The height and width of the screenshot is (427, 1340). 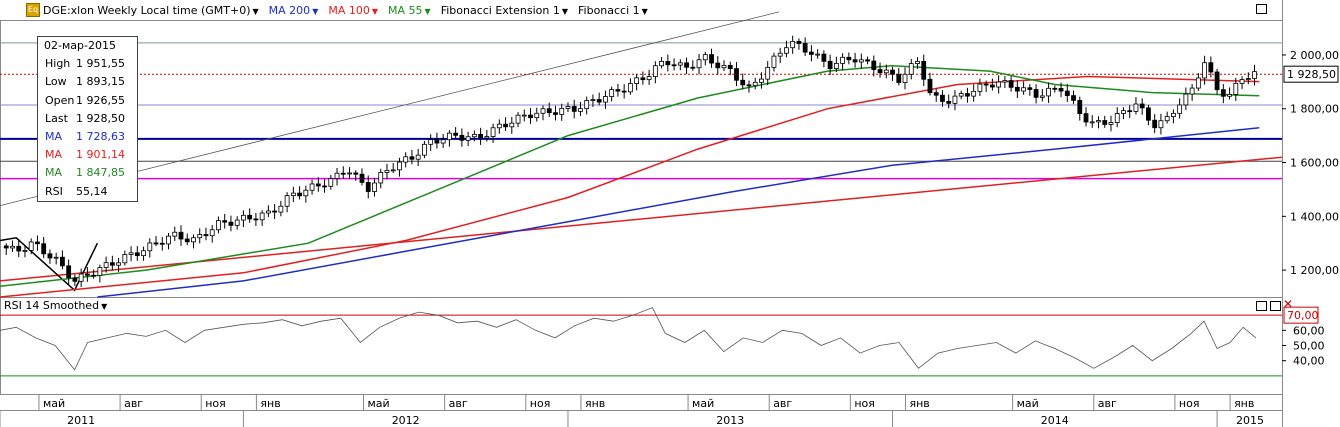 What do you see at coordinates (1314, 55) in the screenshot?
I see `y-tick-label: 2 000,00` at bounding box center [1314, 55].